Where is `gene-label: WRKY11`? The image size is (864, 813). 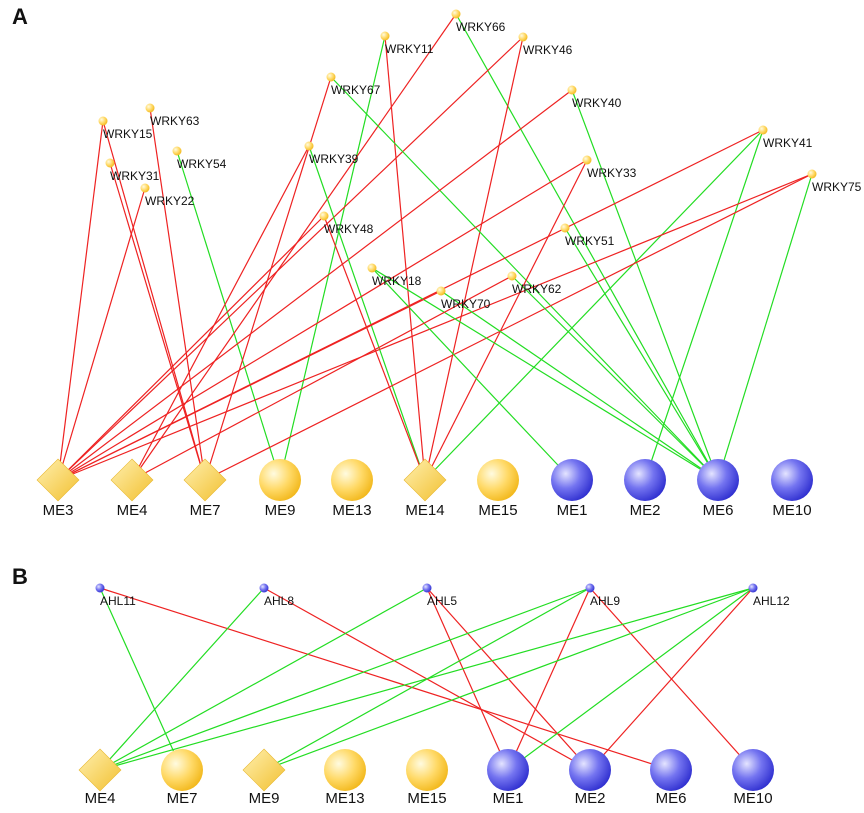 gene-label: WRKY11 is located at coordinates (409, 49).